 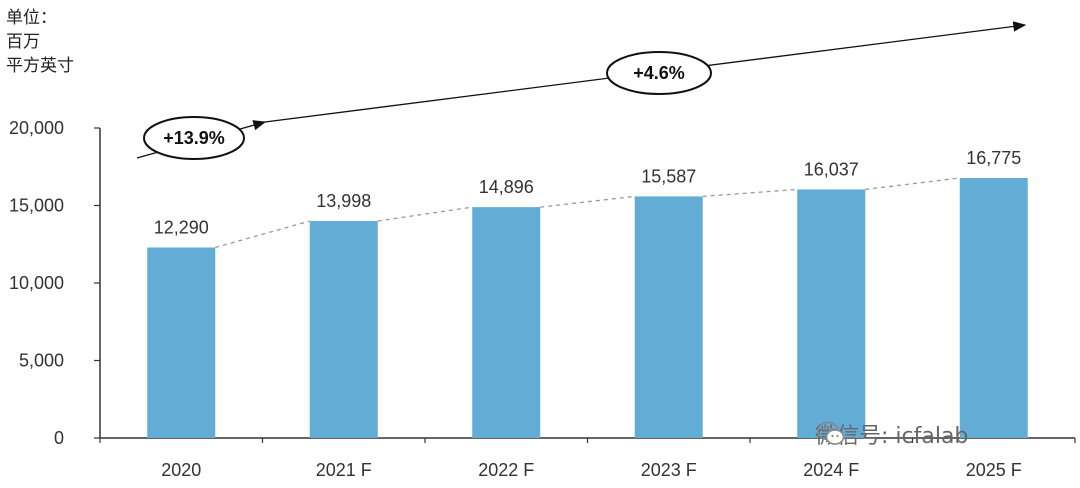 What do you see at coordinates (31, 18) in the screenshot?
I see `unit-label-line: 单位：` at bounding box center [31, 18].